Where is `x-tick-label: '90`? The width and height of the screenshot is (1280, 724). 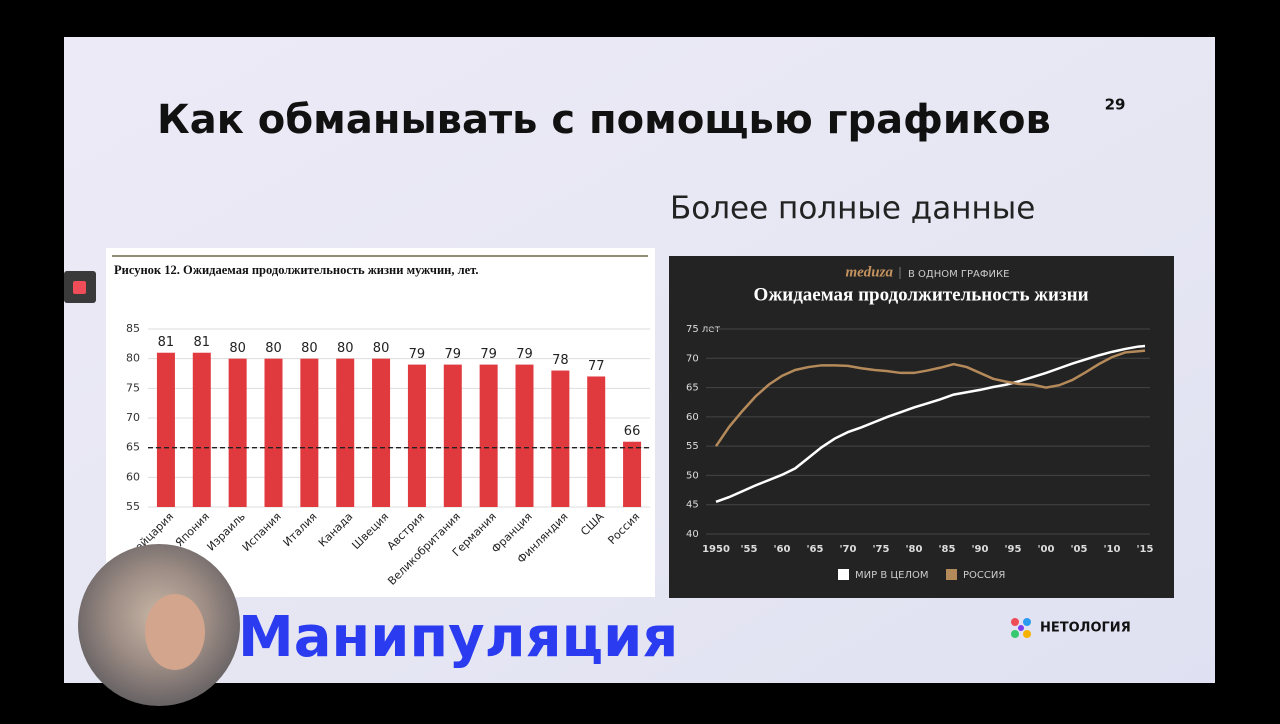 x-tick-label: '90 is located at coordinates (980, 549).